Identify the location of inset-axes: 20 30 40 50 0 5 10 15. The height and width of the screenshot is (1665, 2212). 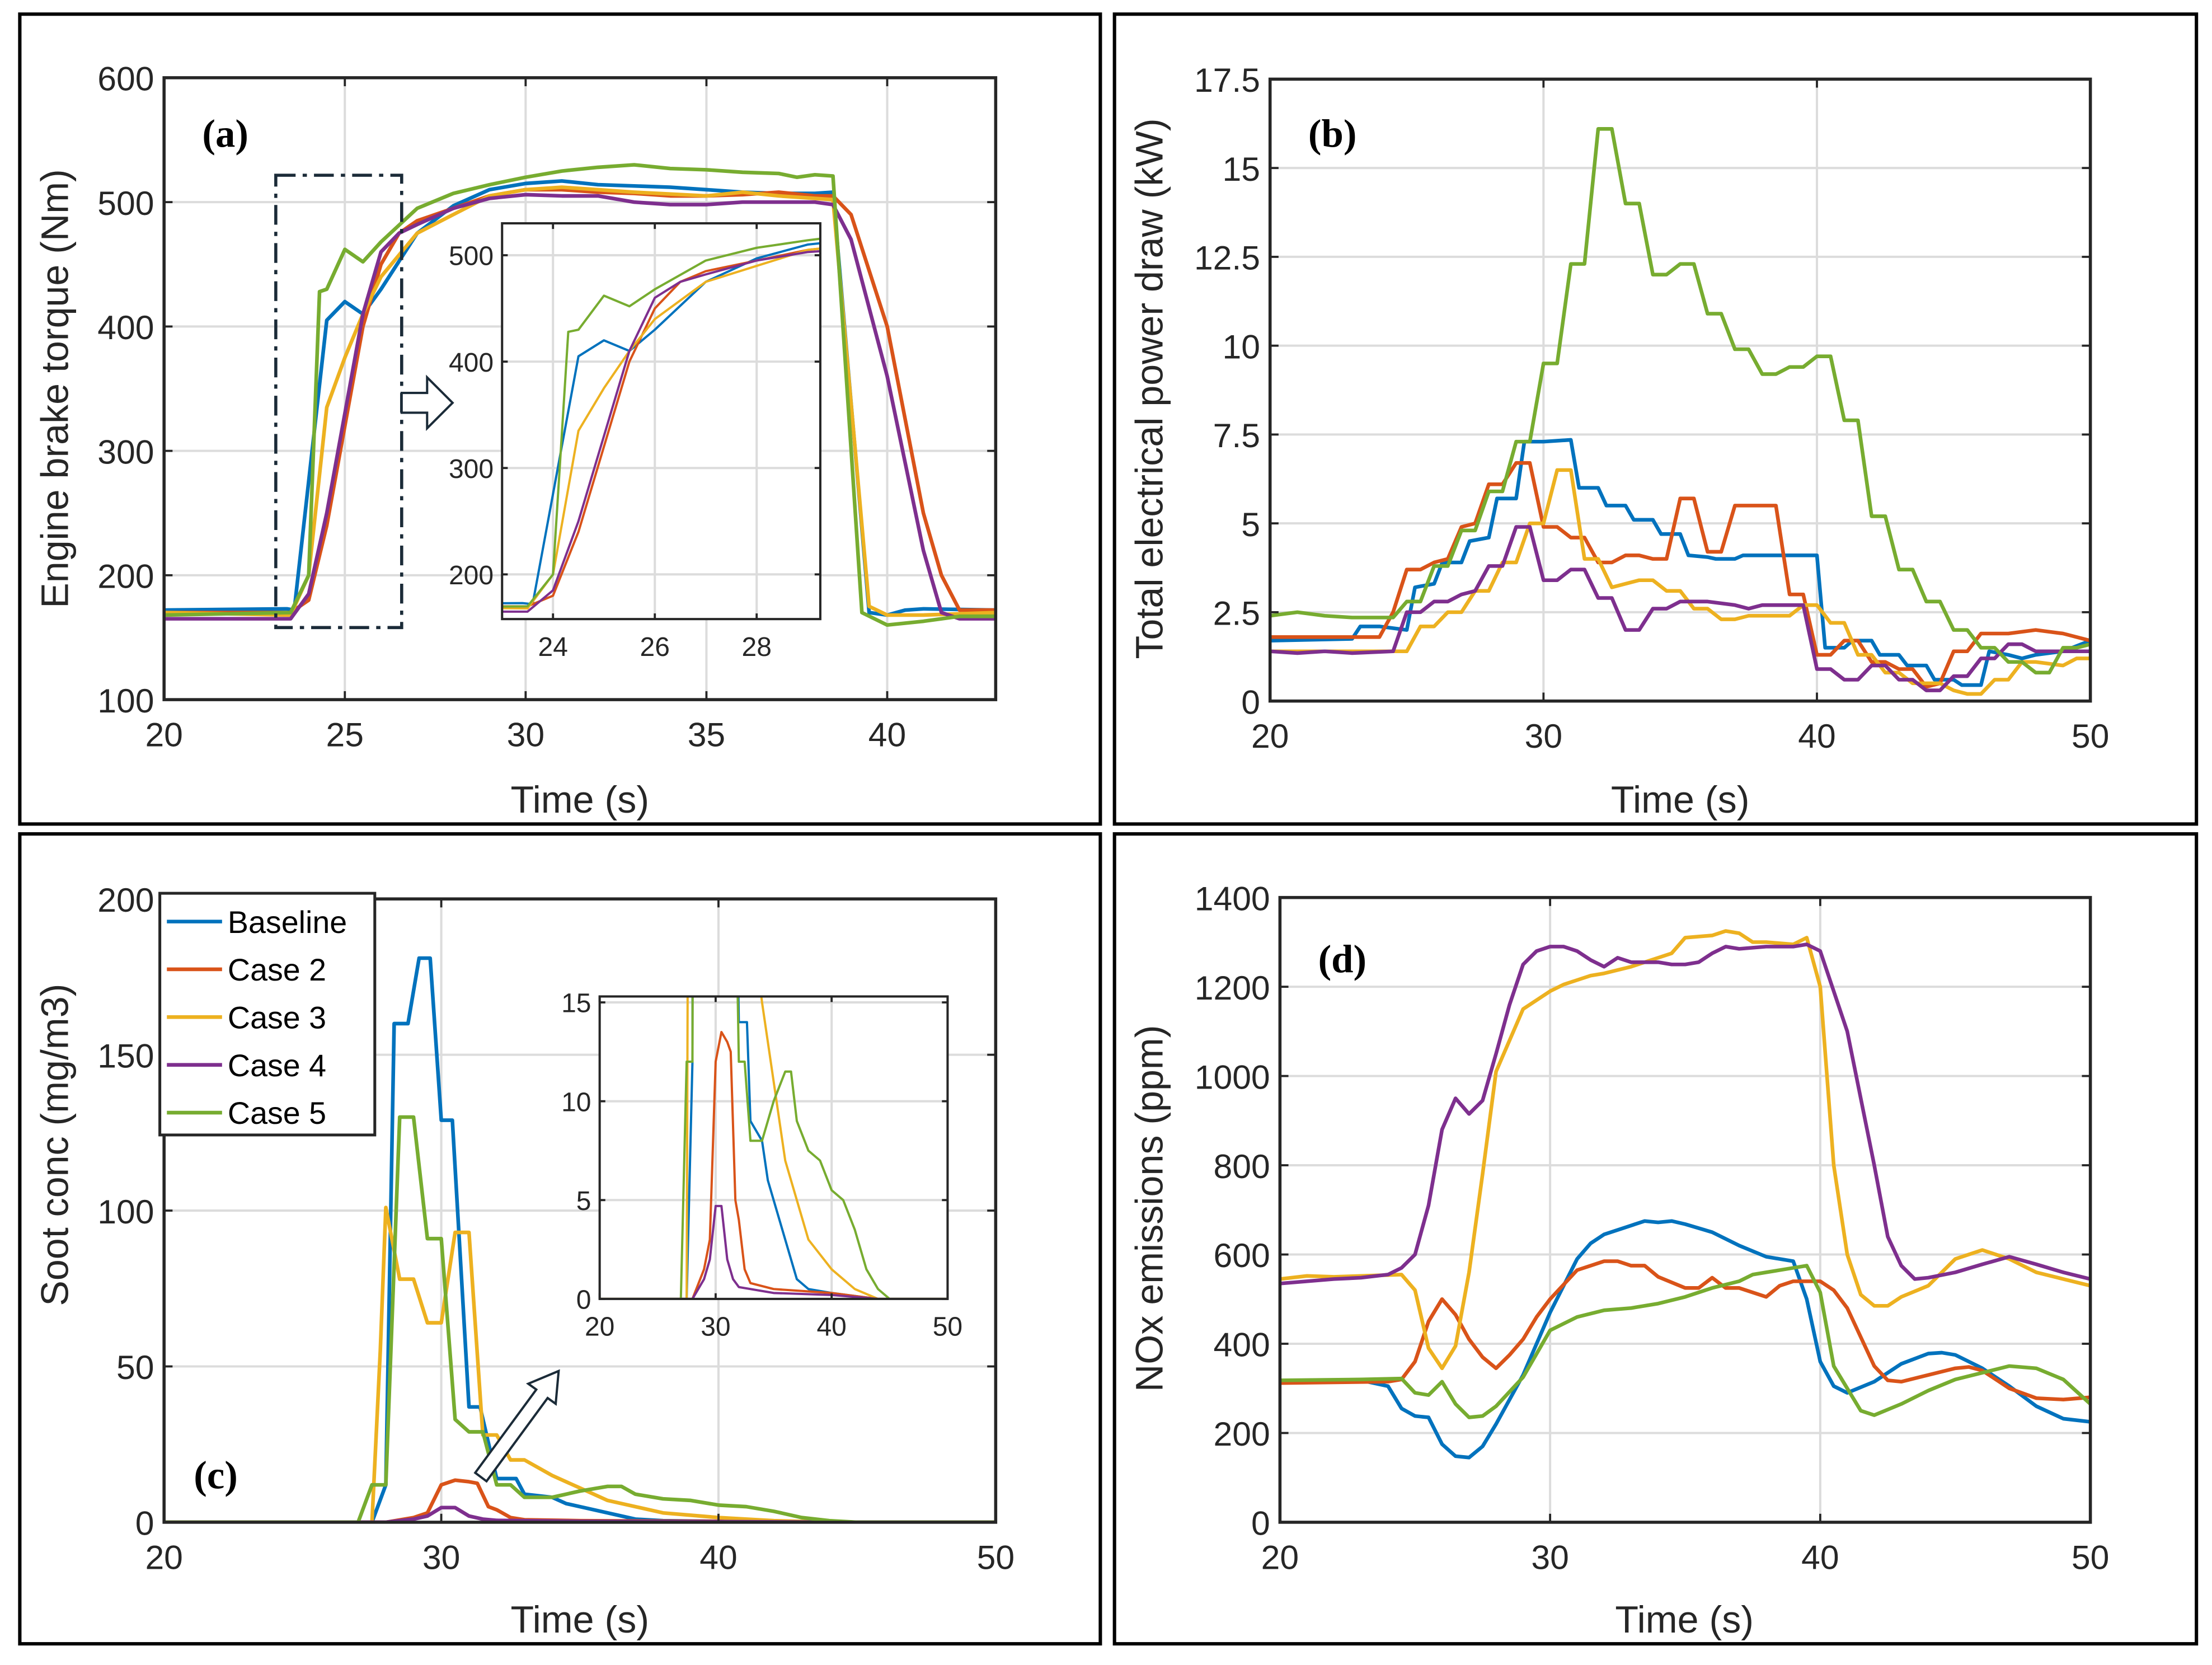
(761, 1165).